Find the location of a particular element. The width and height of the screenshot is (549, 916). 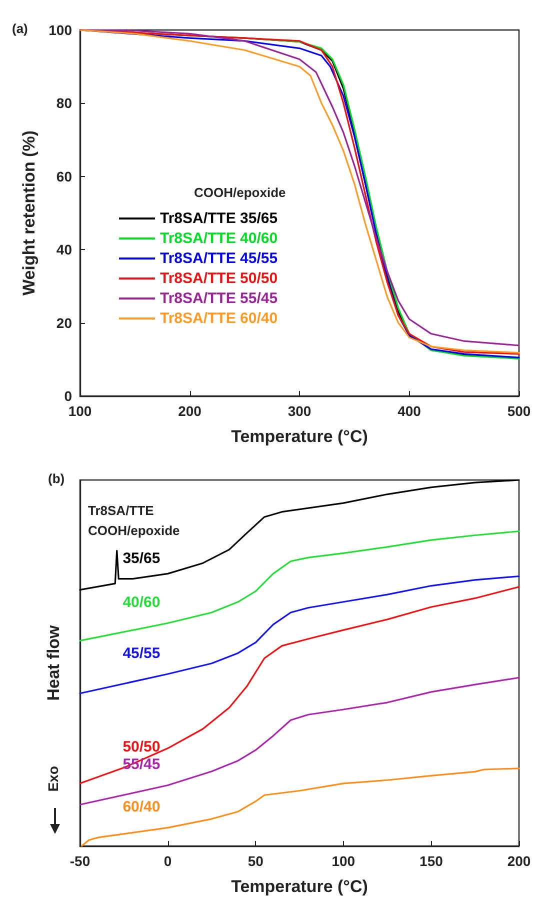

legend-label: Tr8SA/TTE 35/65 is located at coordinates (219, 218).